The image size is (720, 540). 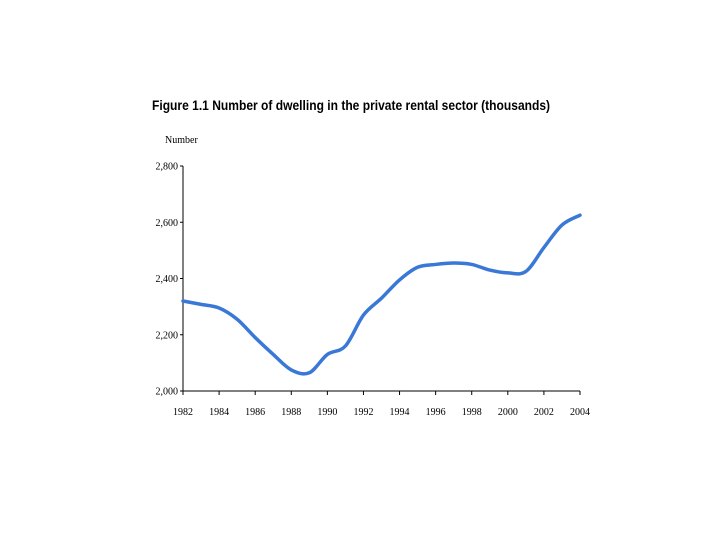 What do you see at coordinates (181, 140) in the screenshot?
I see `y-axis-label: Number` at bounding box center [181, 140].